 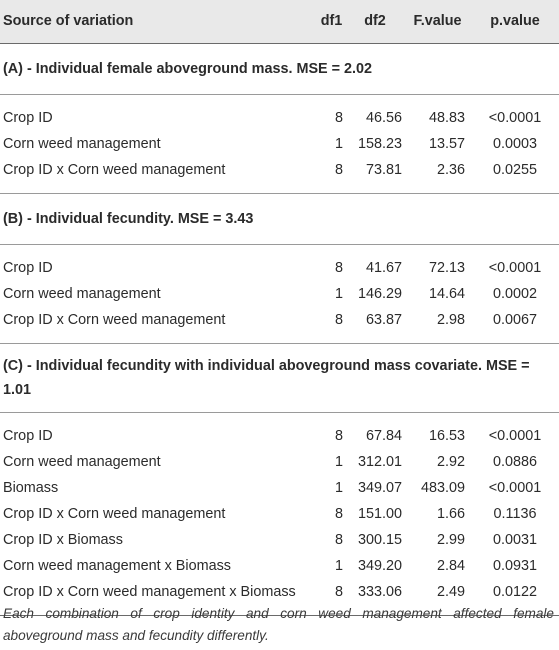 What do you see at coordinates (514, 461) in the screenshot?
I see `row-pvalue: 0.0886` at bounding box center [514, 461].